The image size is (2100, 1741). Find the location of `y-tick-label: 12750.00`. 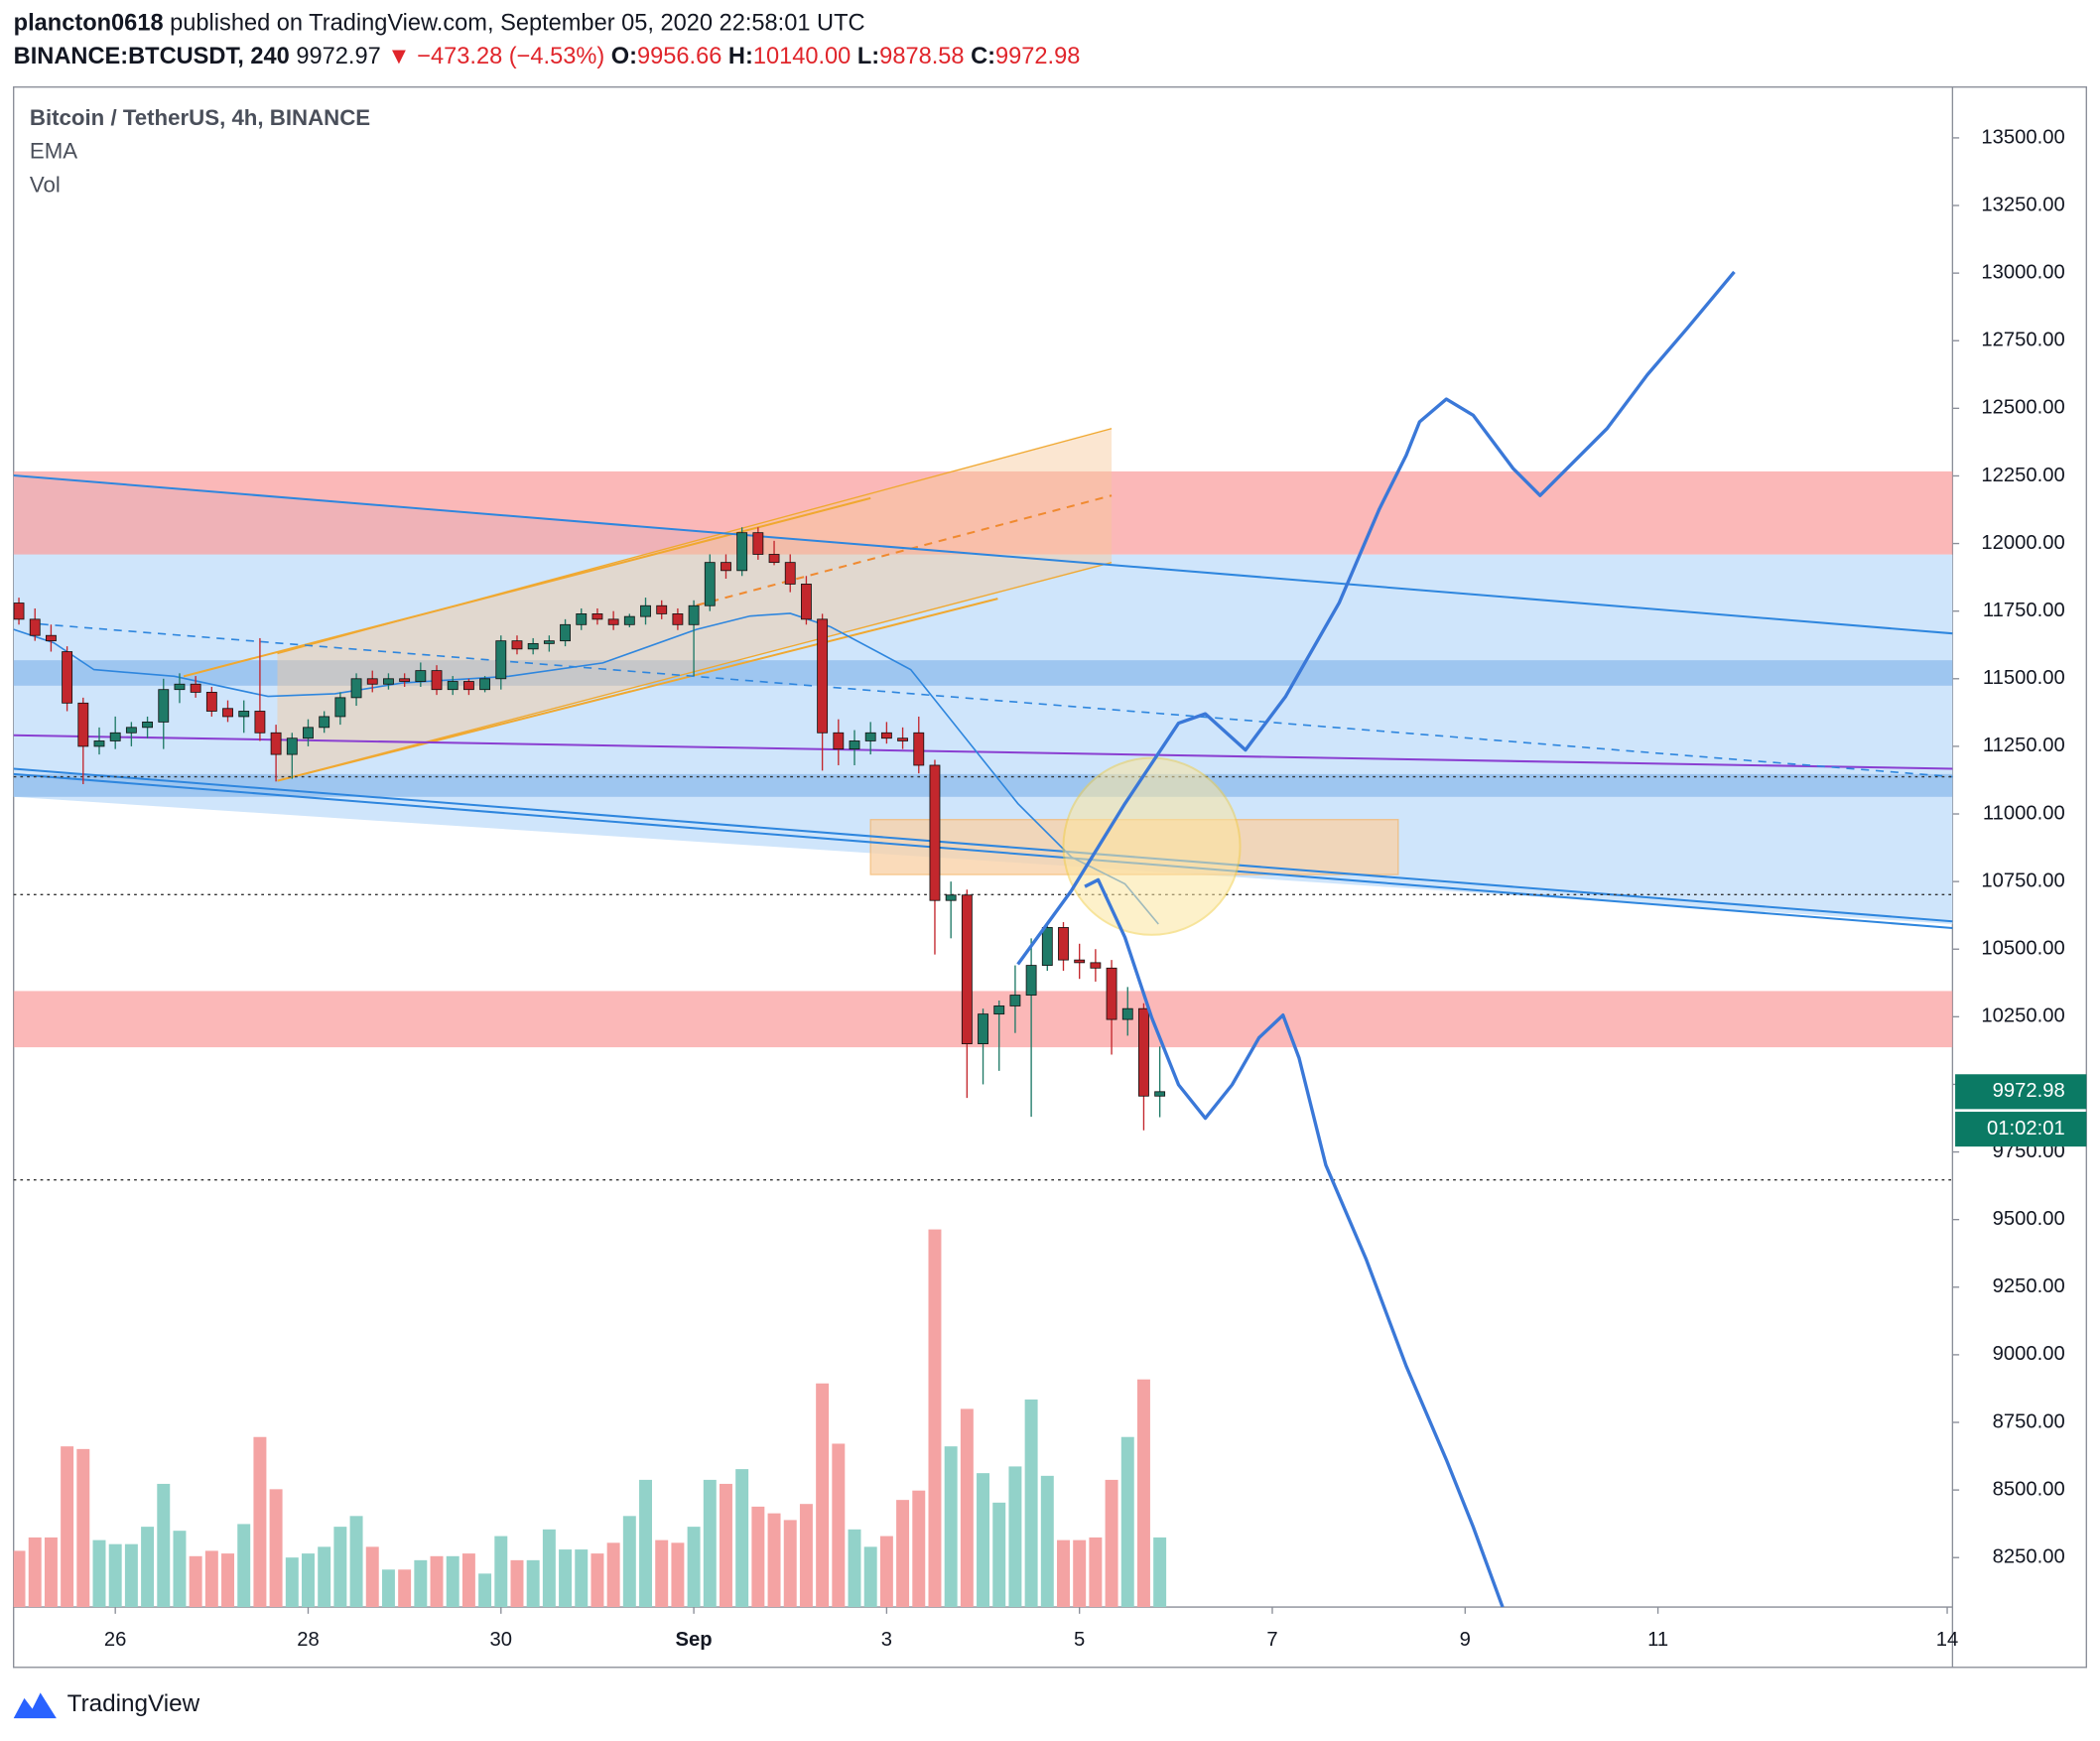

y-tick-label: 12750.00 is located at coordinates (2022, 340).